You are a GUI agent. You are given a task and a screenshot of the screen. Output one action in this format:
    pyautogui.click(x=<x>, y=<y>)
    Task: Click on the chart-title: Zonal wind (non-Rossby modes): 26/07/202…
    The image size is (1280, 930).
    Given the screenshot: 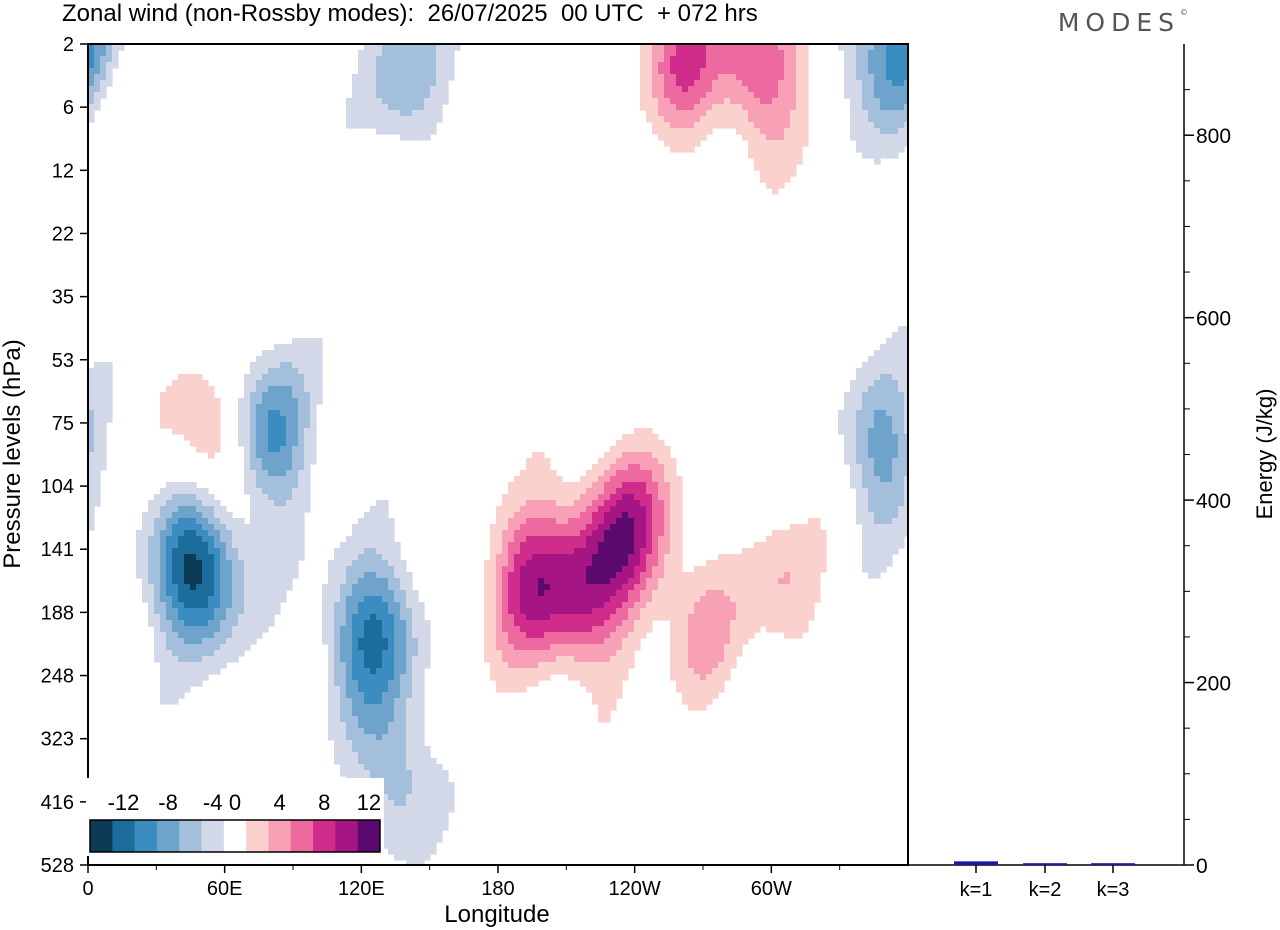 What is the action you would take?
    pyautogui.click(x=410, y=13)
    